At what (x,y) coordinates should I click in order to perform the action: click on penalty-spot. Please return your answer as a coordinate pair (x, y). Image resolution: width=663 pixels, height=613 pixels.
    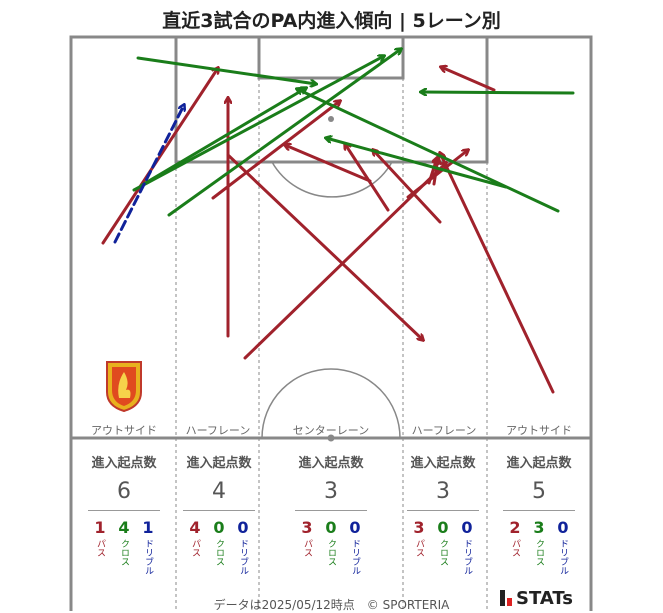
    Looking at the image, I should click on (331, 119).